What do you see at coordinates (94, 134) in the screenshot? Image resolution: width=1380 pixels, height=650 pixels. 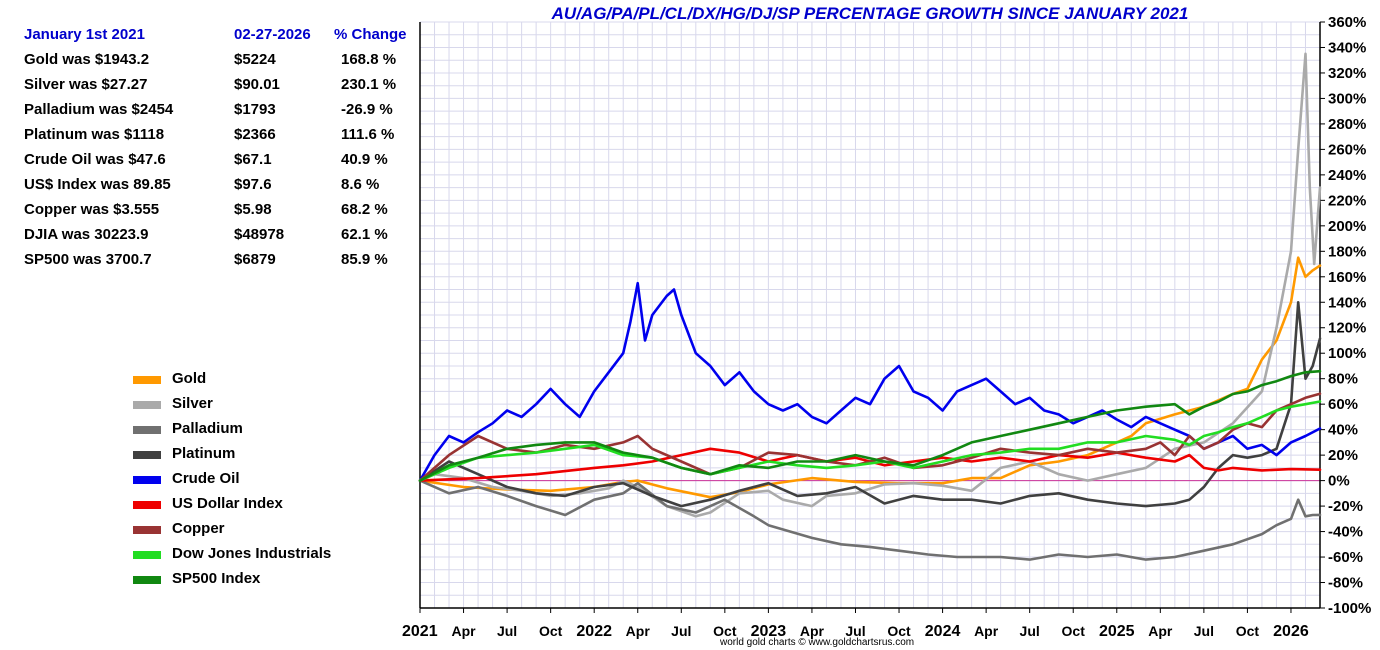 I see `table-row-label: Platinum was $1118` at bounding box center [94, 134].